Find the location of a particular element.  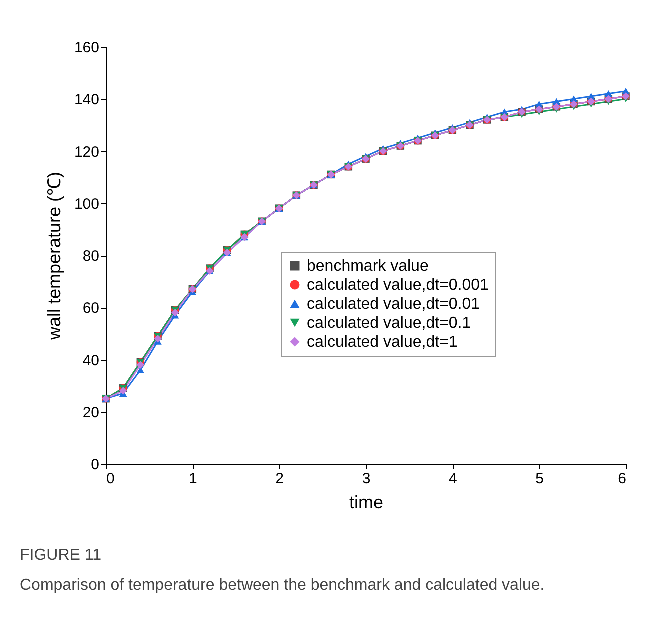

x-tick-label: 2 is located at coordinates (280, 479).